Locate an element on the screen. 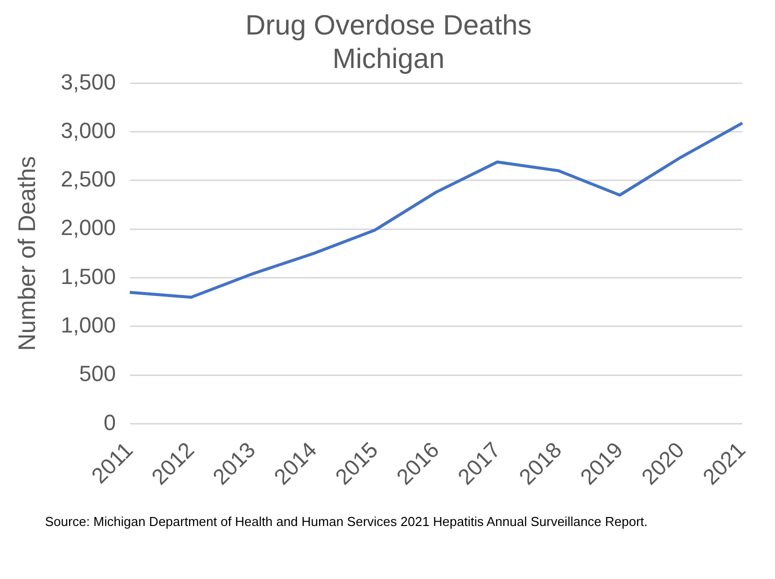 This screenshot has width=775, height=579. y-tick-label: 0 is located at coordinates (110, 422).